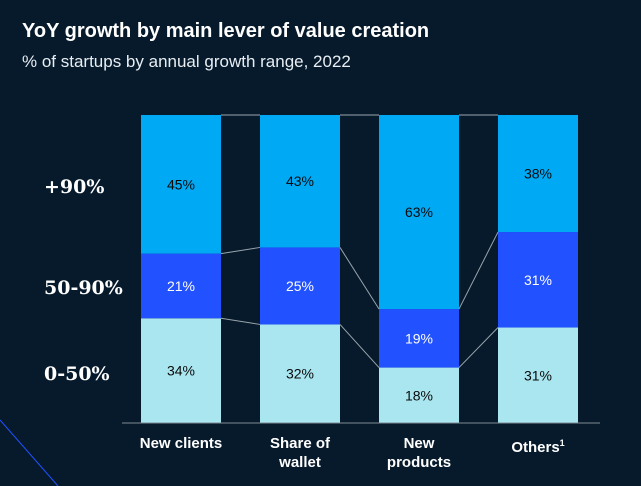 The height and width of the screenshot is (486, 641). I want to click on data-label: 19%, so click(419, 338).